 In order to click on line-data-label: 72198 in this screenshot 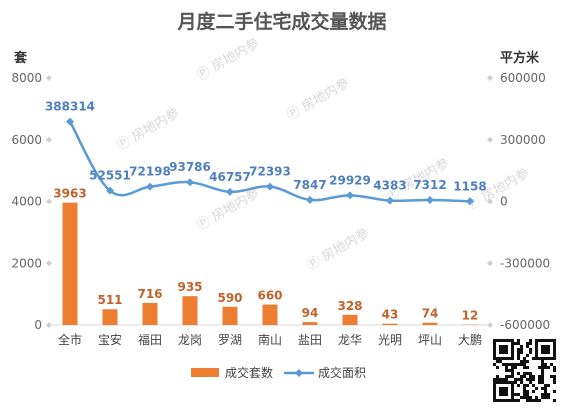, I will do `click(150, 172)`.